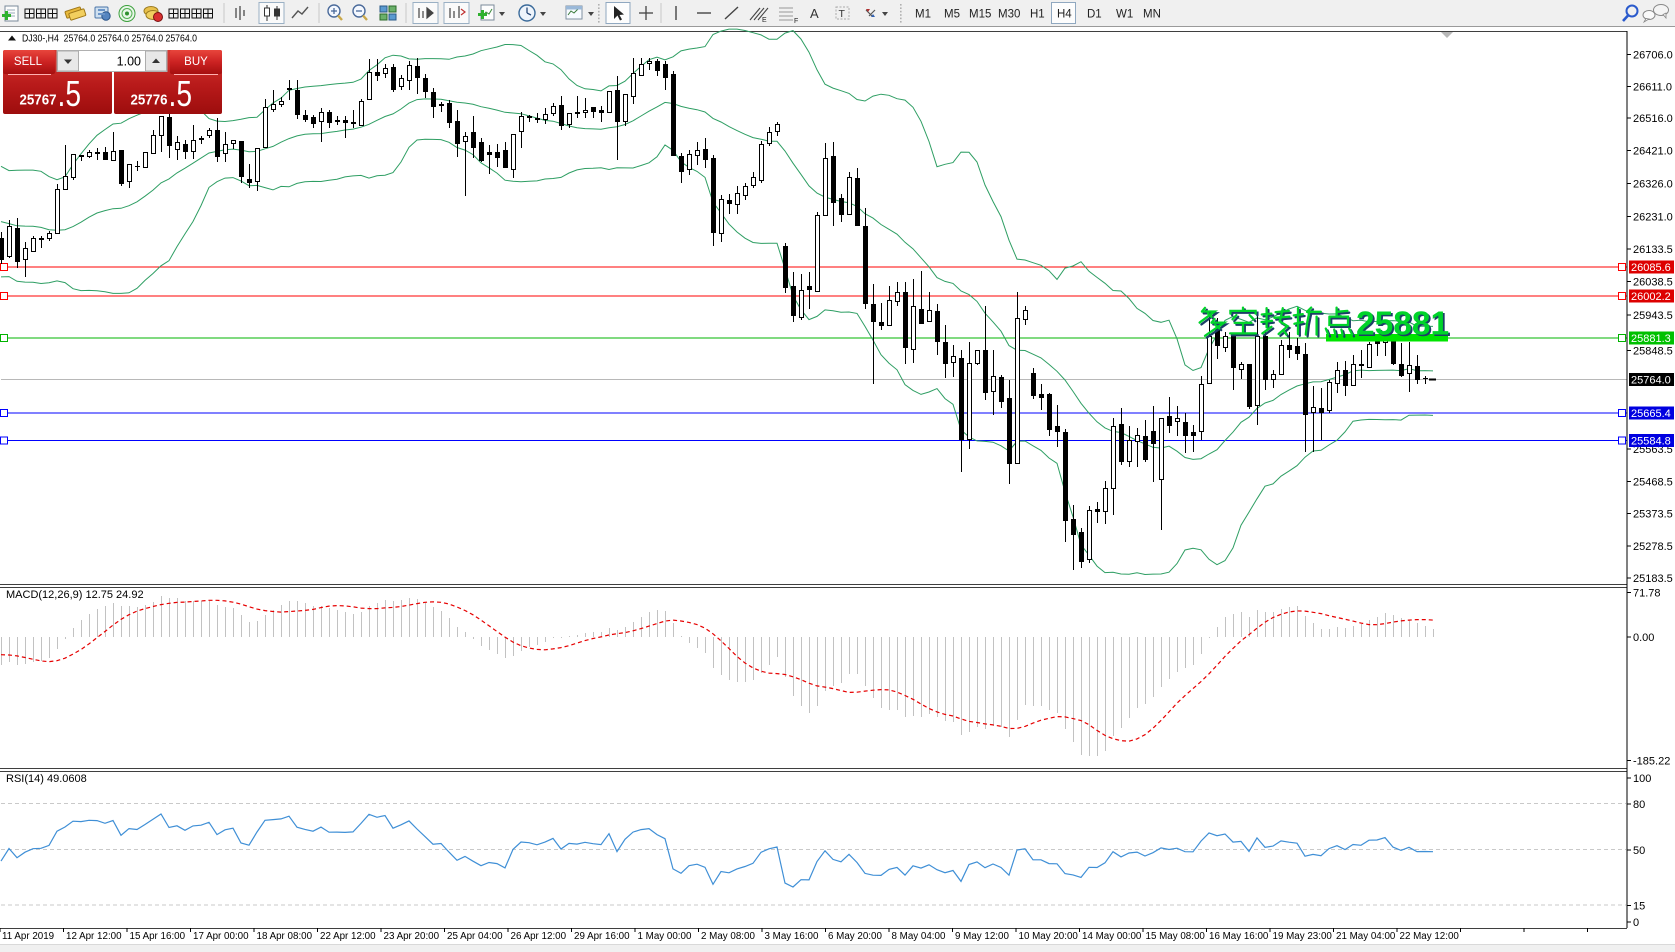  I want to click on svg-text: 1 May 00:00, so click(665, 936).